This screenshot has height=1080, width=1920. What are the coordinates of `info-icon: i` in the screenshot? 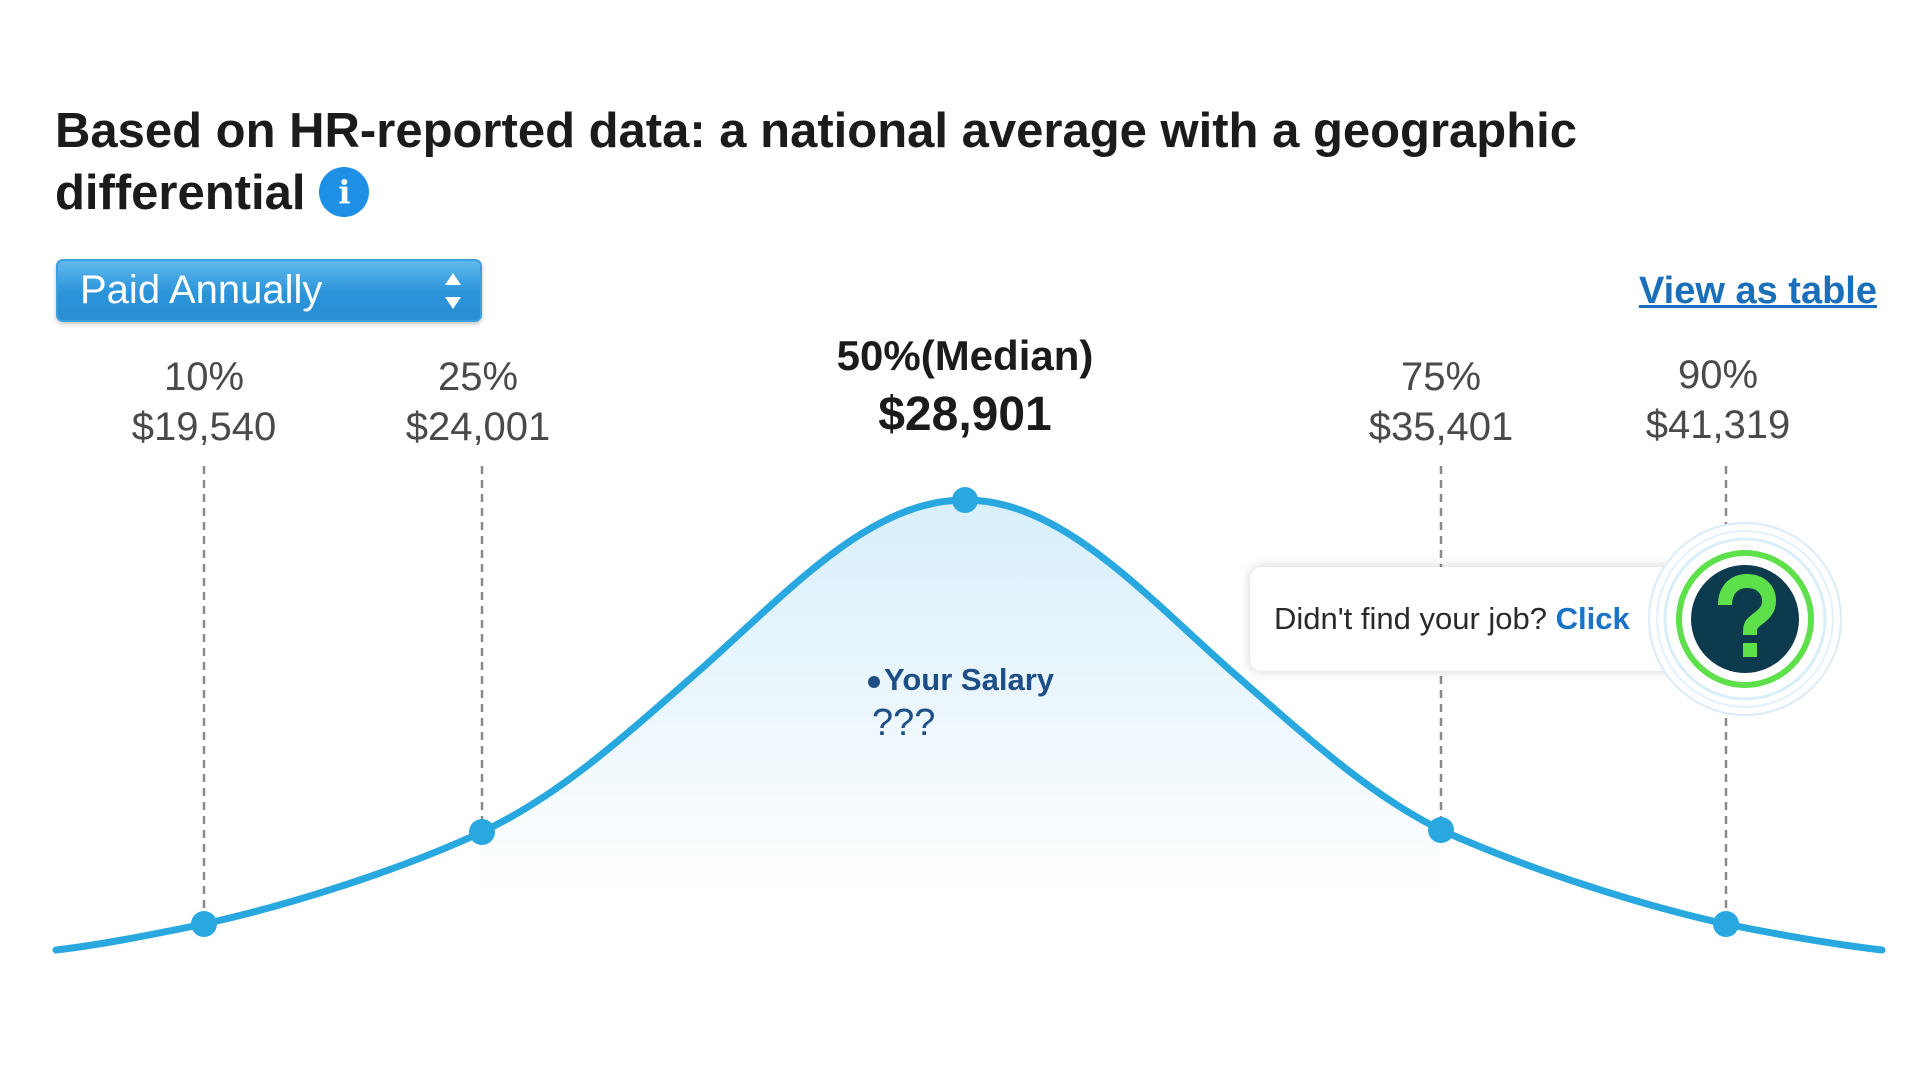 It's located at (344, 192).